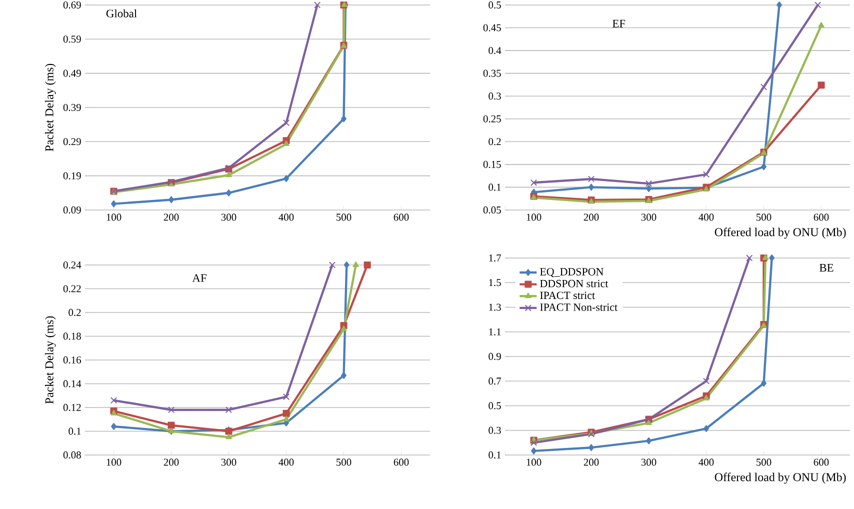 This screenshot has width=854, height=509. Describe the element at coordinates (72, 108) in the screenshot. I see `y-tick-label: 0.39` at that location.